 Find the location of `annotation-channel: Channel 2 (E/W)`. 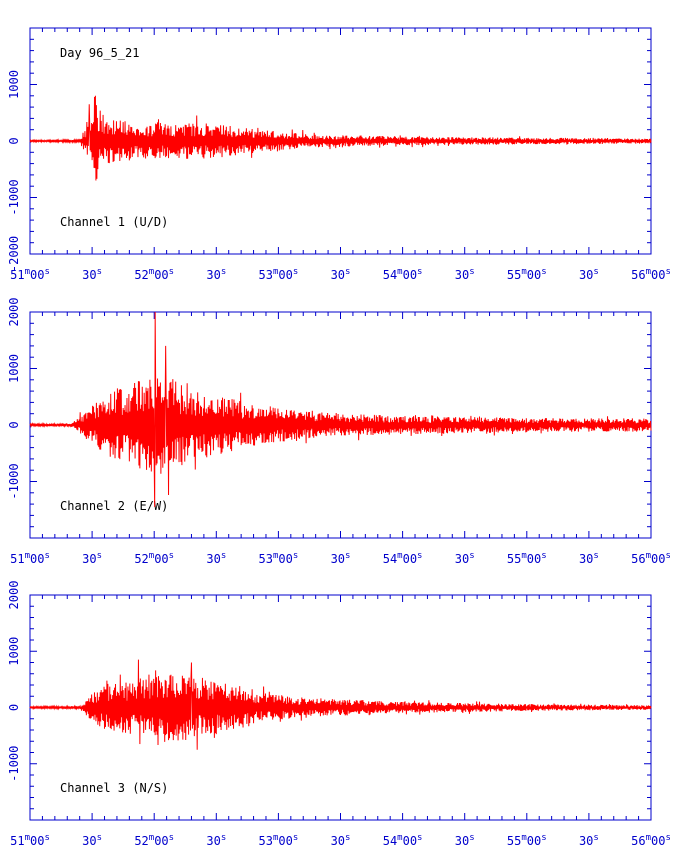

annotation-channel: Channel 2 (E/W) is located at coordinates (114, 506).